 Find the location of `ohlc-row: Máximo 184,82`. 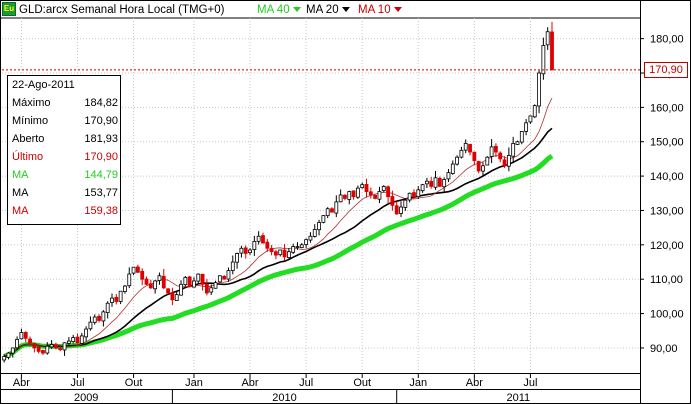

ohlc-row: Máximo 184,82 is located at coordinates (65, 106).